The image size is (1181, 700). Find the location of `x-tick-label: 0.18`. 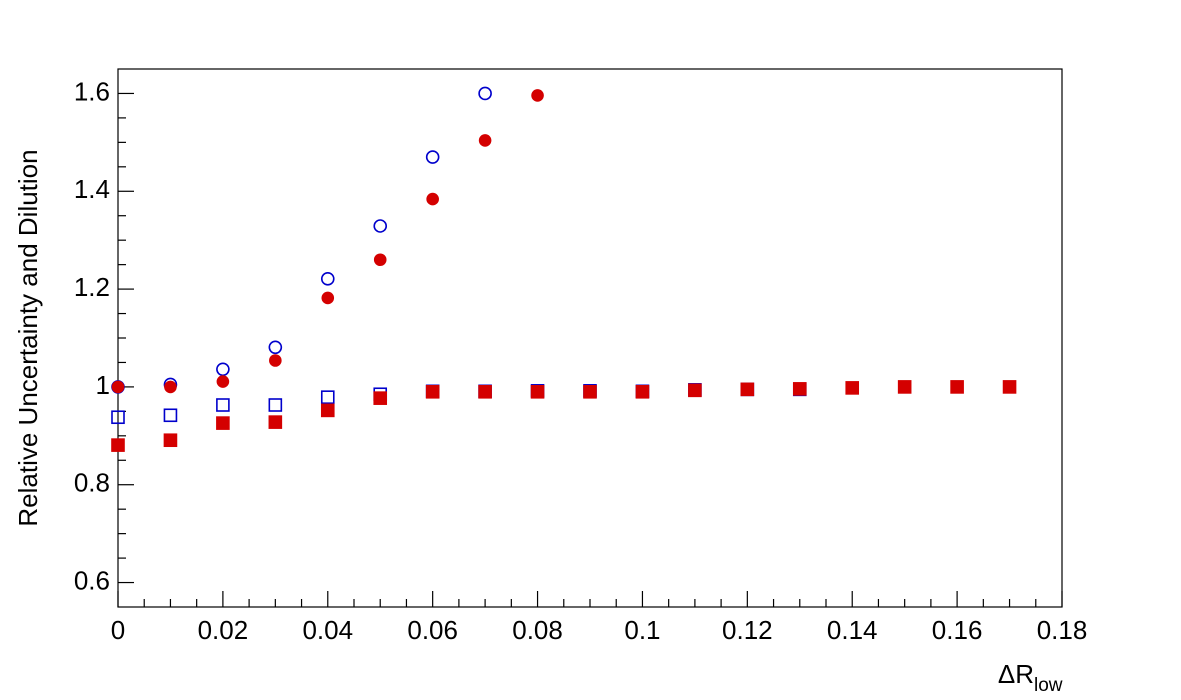

x-tick-label: 0.18 is located at coordinates (1062, 630).